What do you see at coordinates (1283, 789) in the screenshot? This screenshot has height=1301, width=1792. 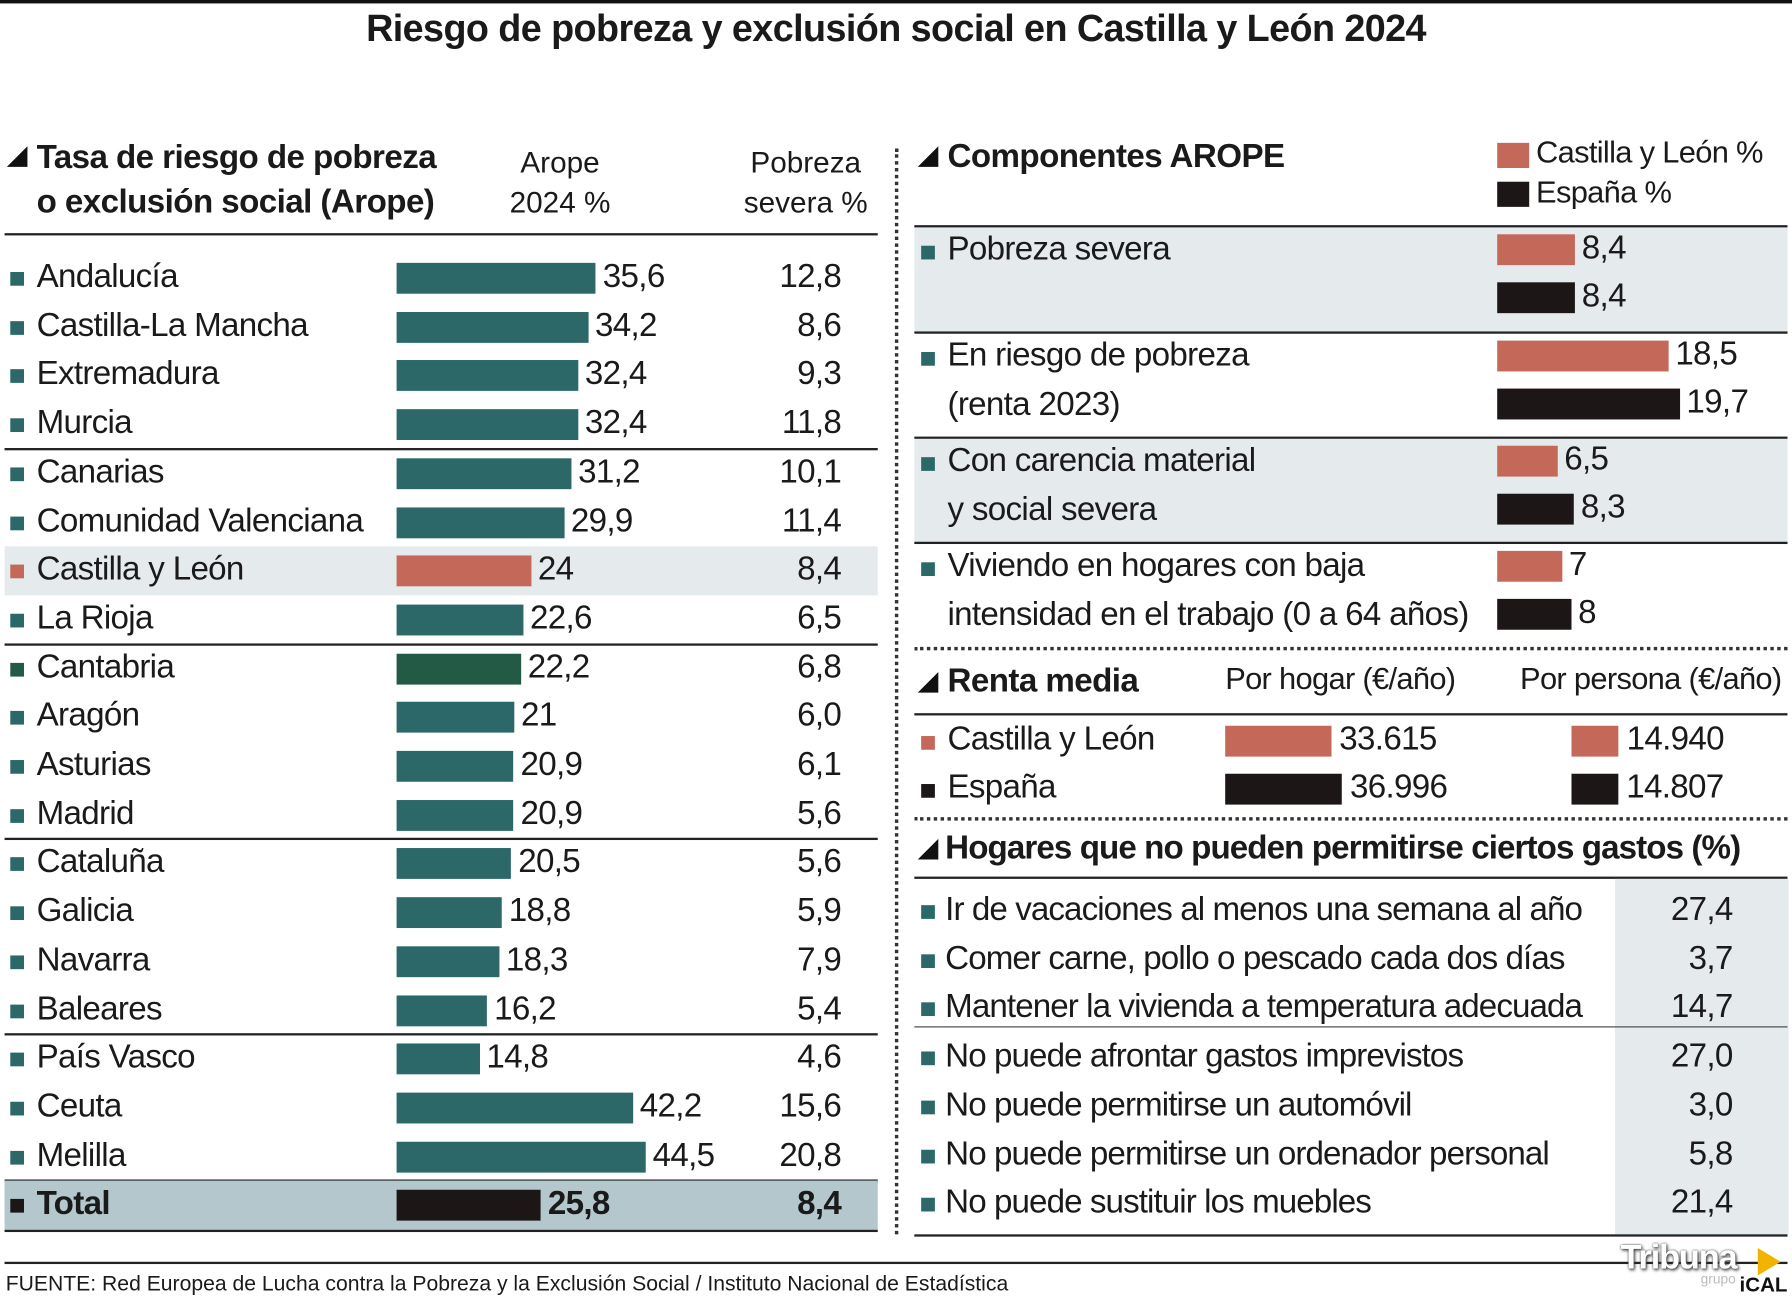 I see `hogar-bar` at bounding box center [1283, 789].